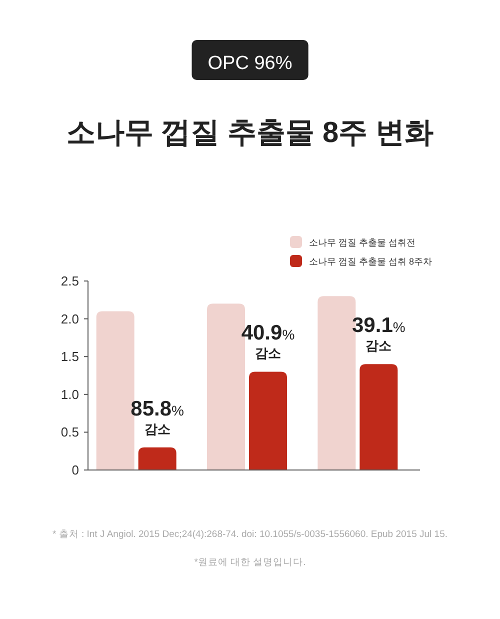 The image size is (500, 619). What do you see at coordinates (69, 394) in the screenshot?
I see `ytick-label: 1.0` at bounding box center [69, 394].